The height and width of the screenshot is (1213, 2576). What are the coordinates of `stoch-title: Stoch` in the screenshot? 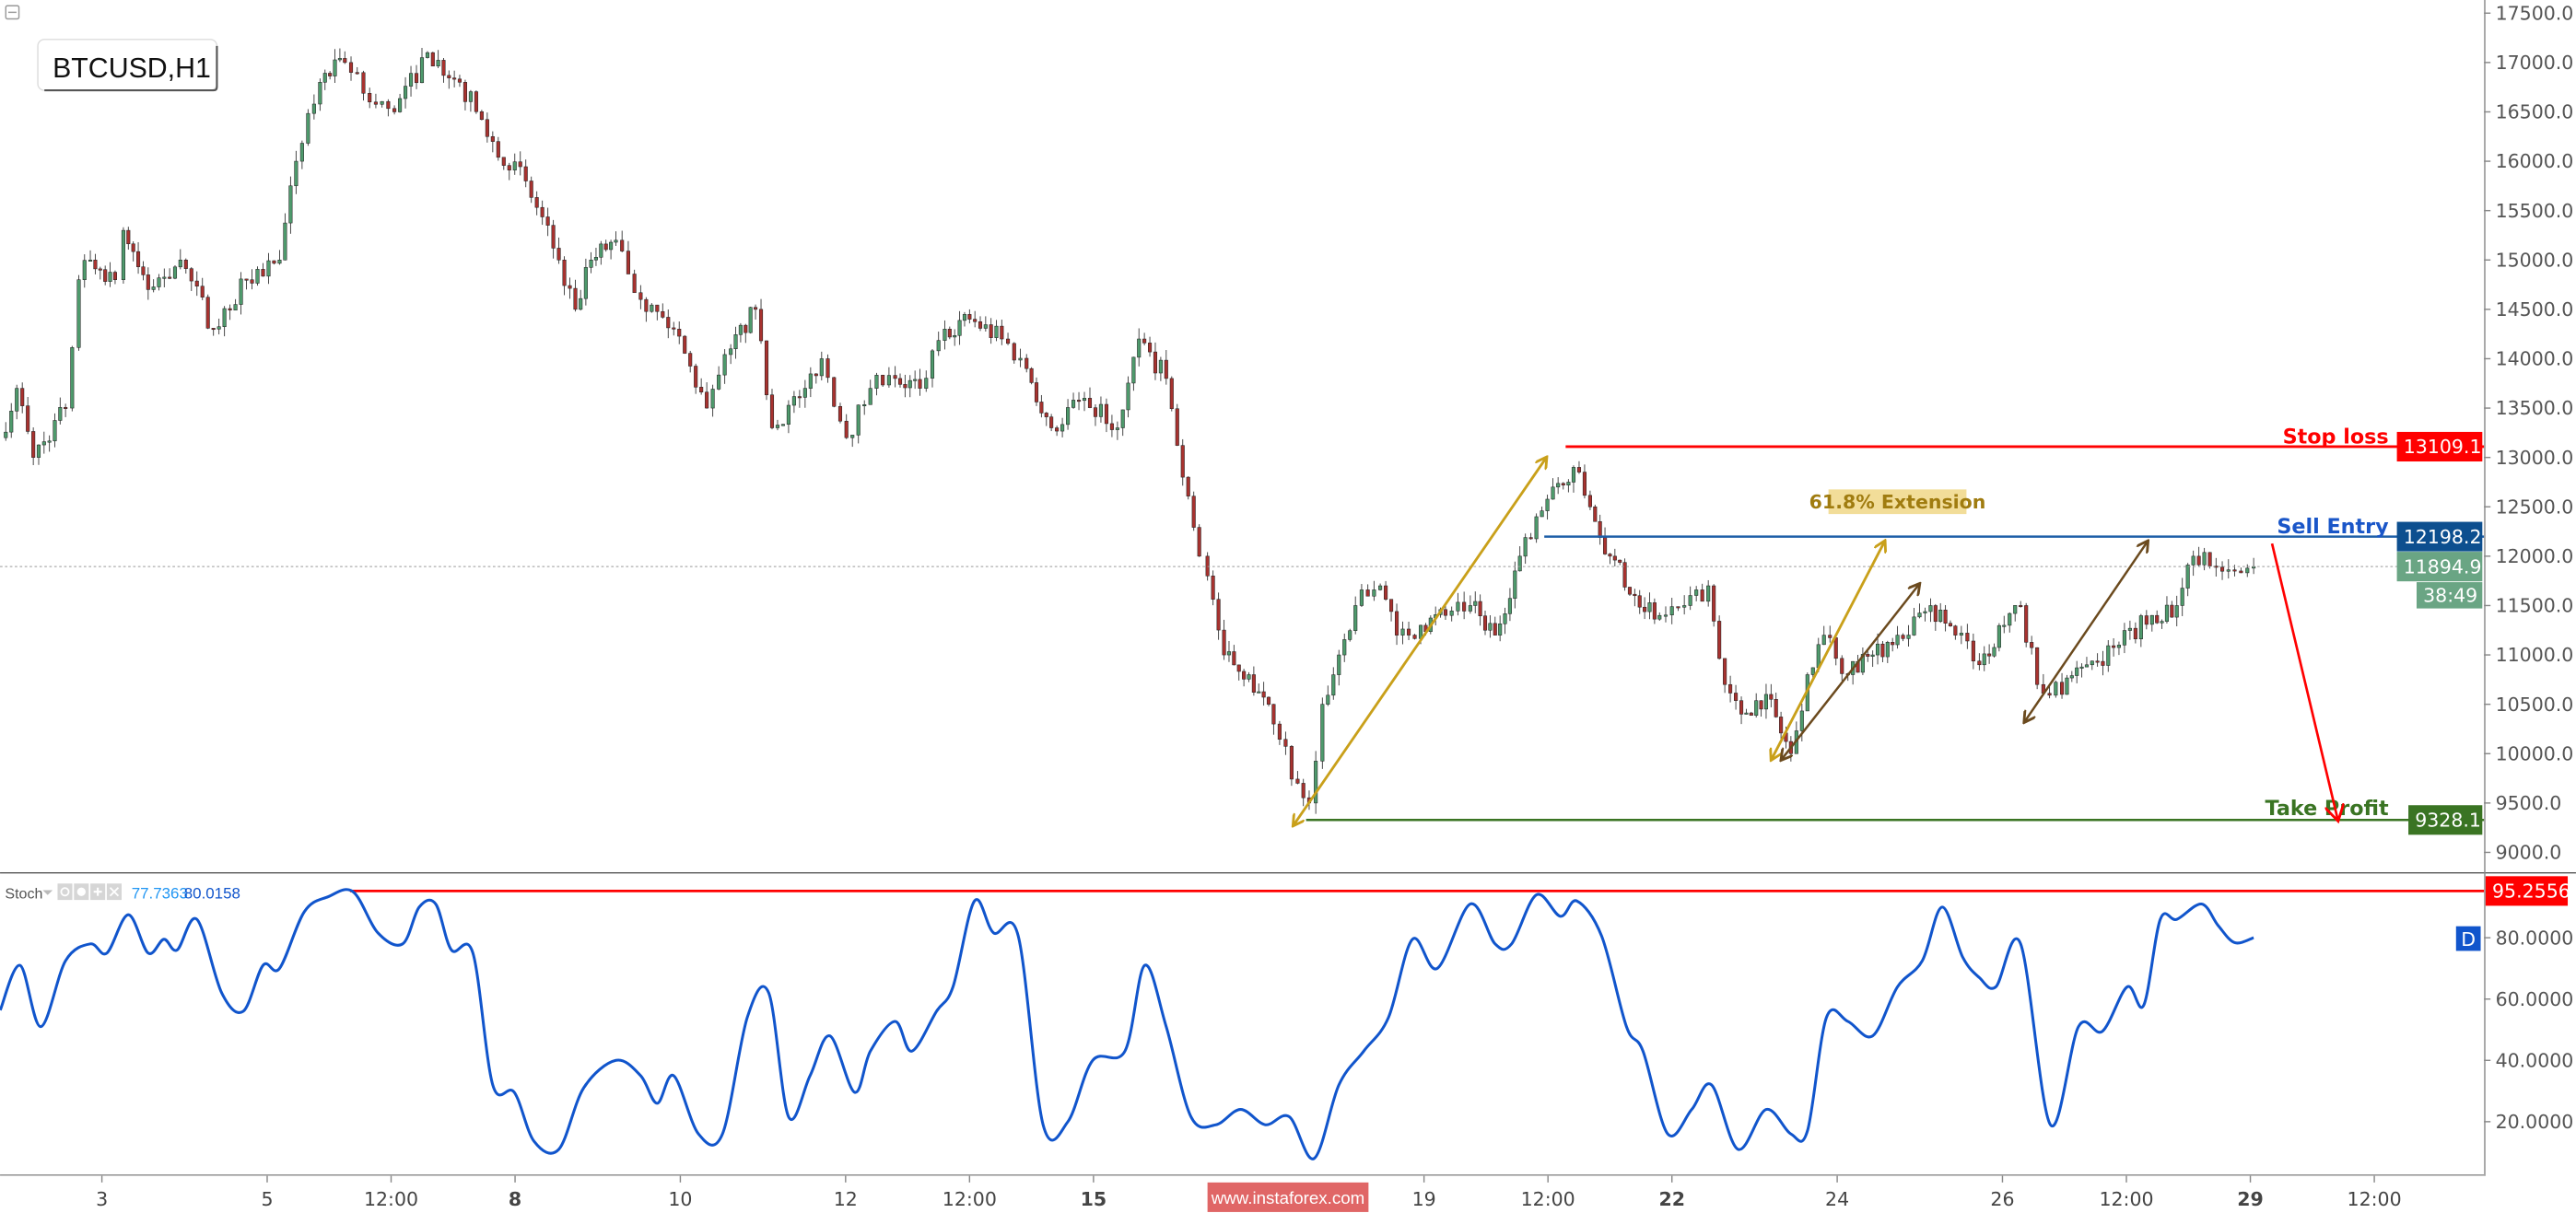 It's located at (23, 893).